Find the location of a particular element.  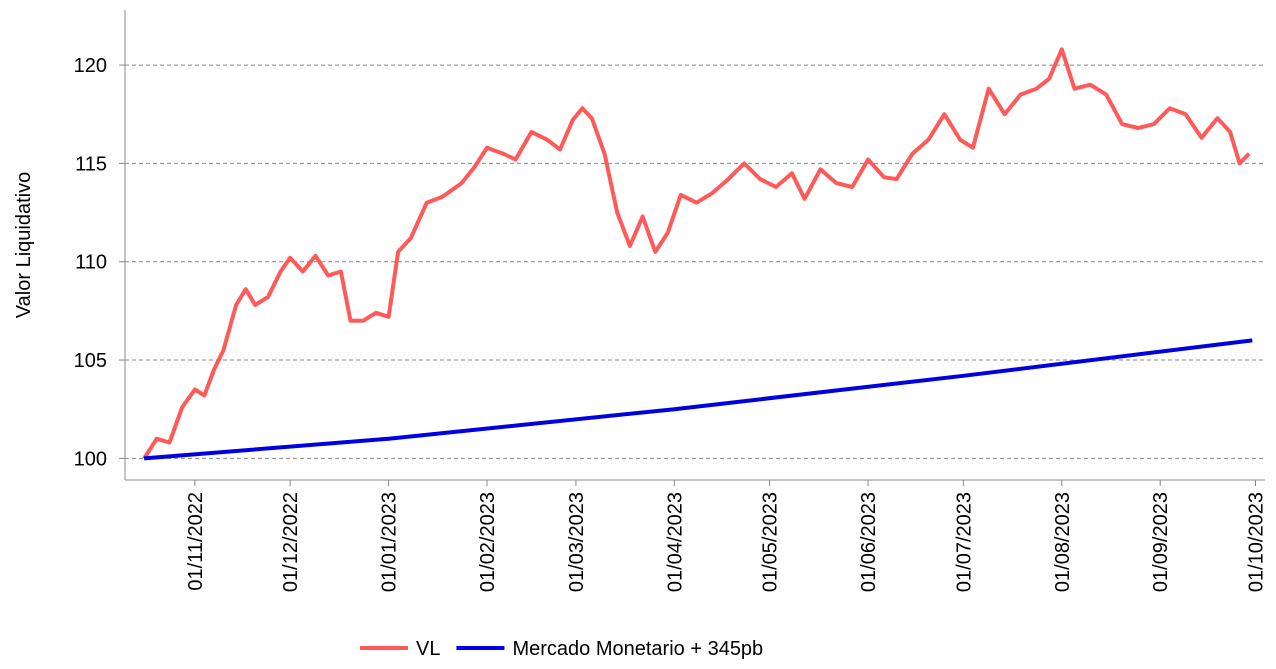

x-tick-label: 01/08/2023 is located at coordinates (1063, 542).